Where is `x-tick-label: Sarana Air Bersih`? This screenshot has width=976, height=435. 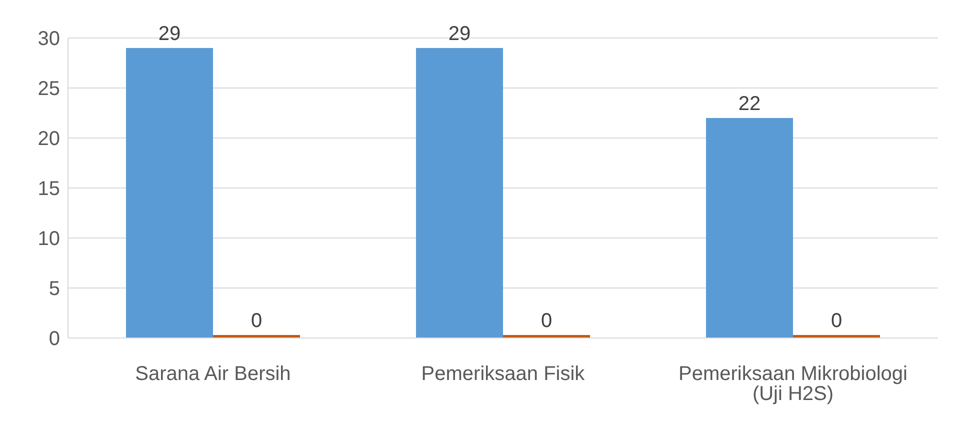 x-tick-label: Sarana Air Bersih is located at coordinates (213, 374).